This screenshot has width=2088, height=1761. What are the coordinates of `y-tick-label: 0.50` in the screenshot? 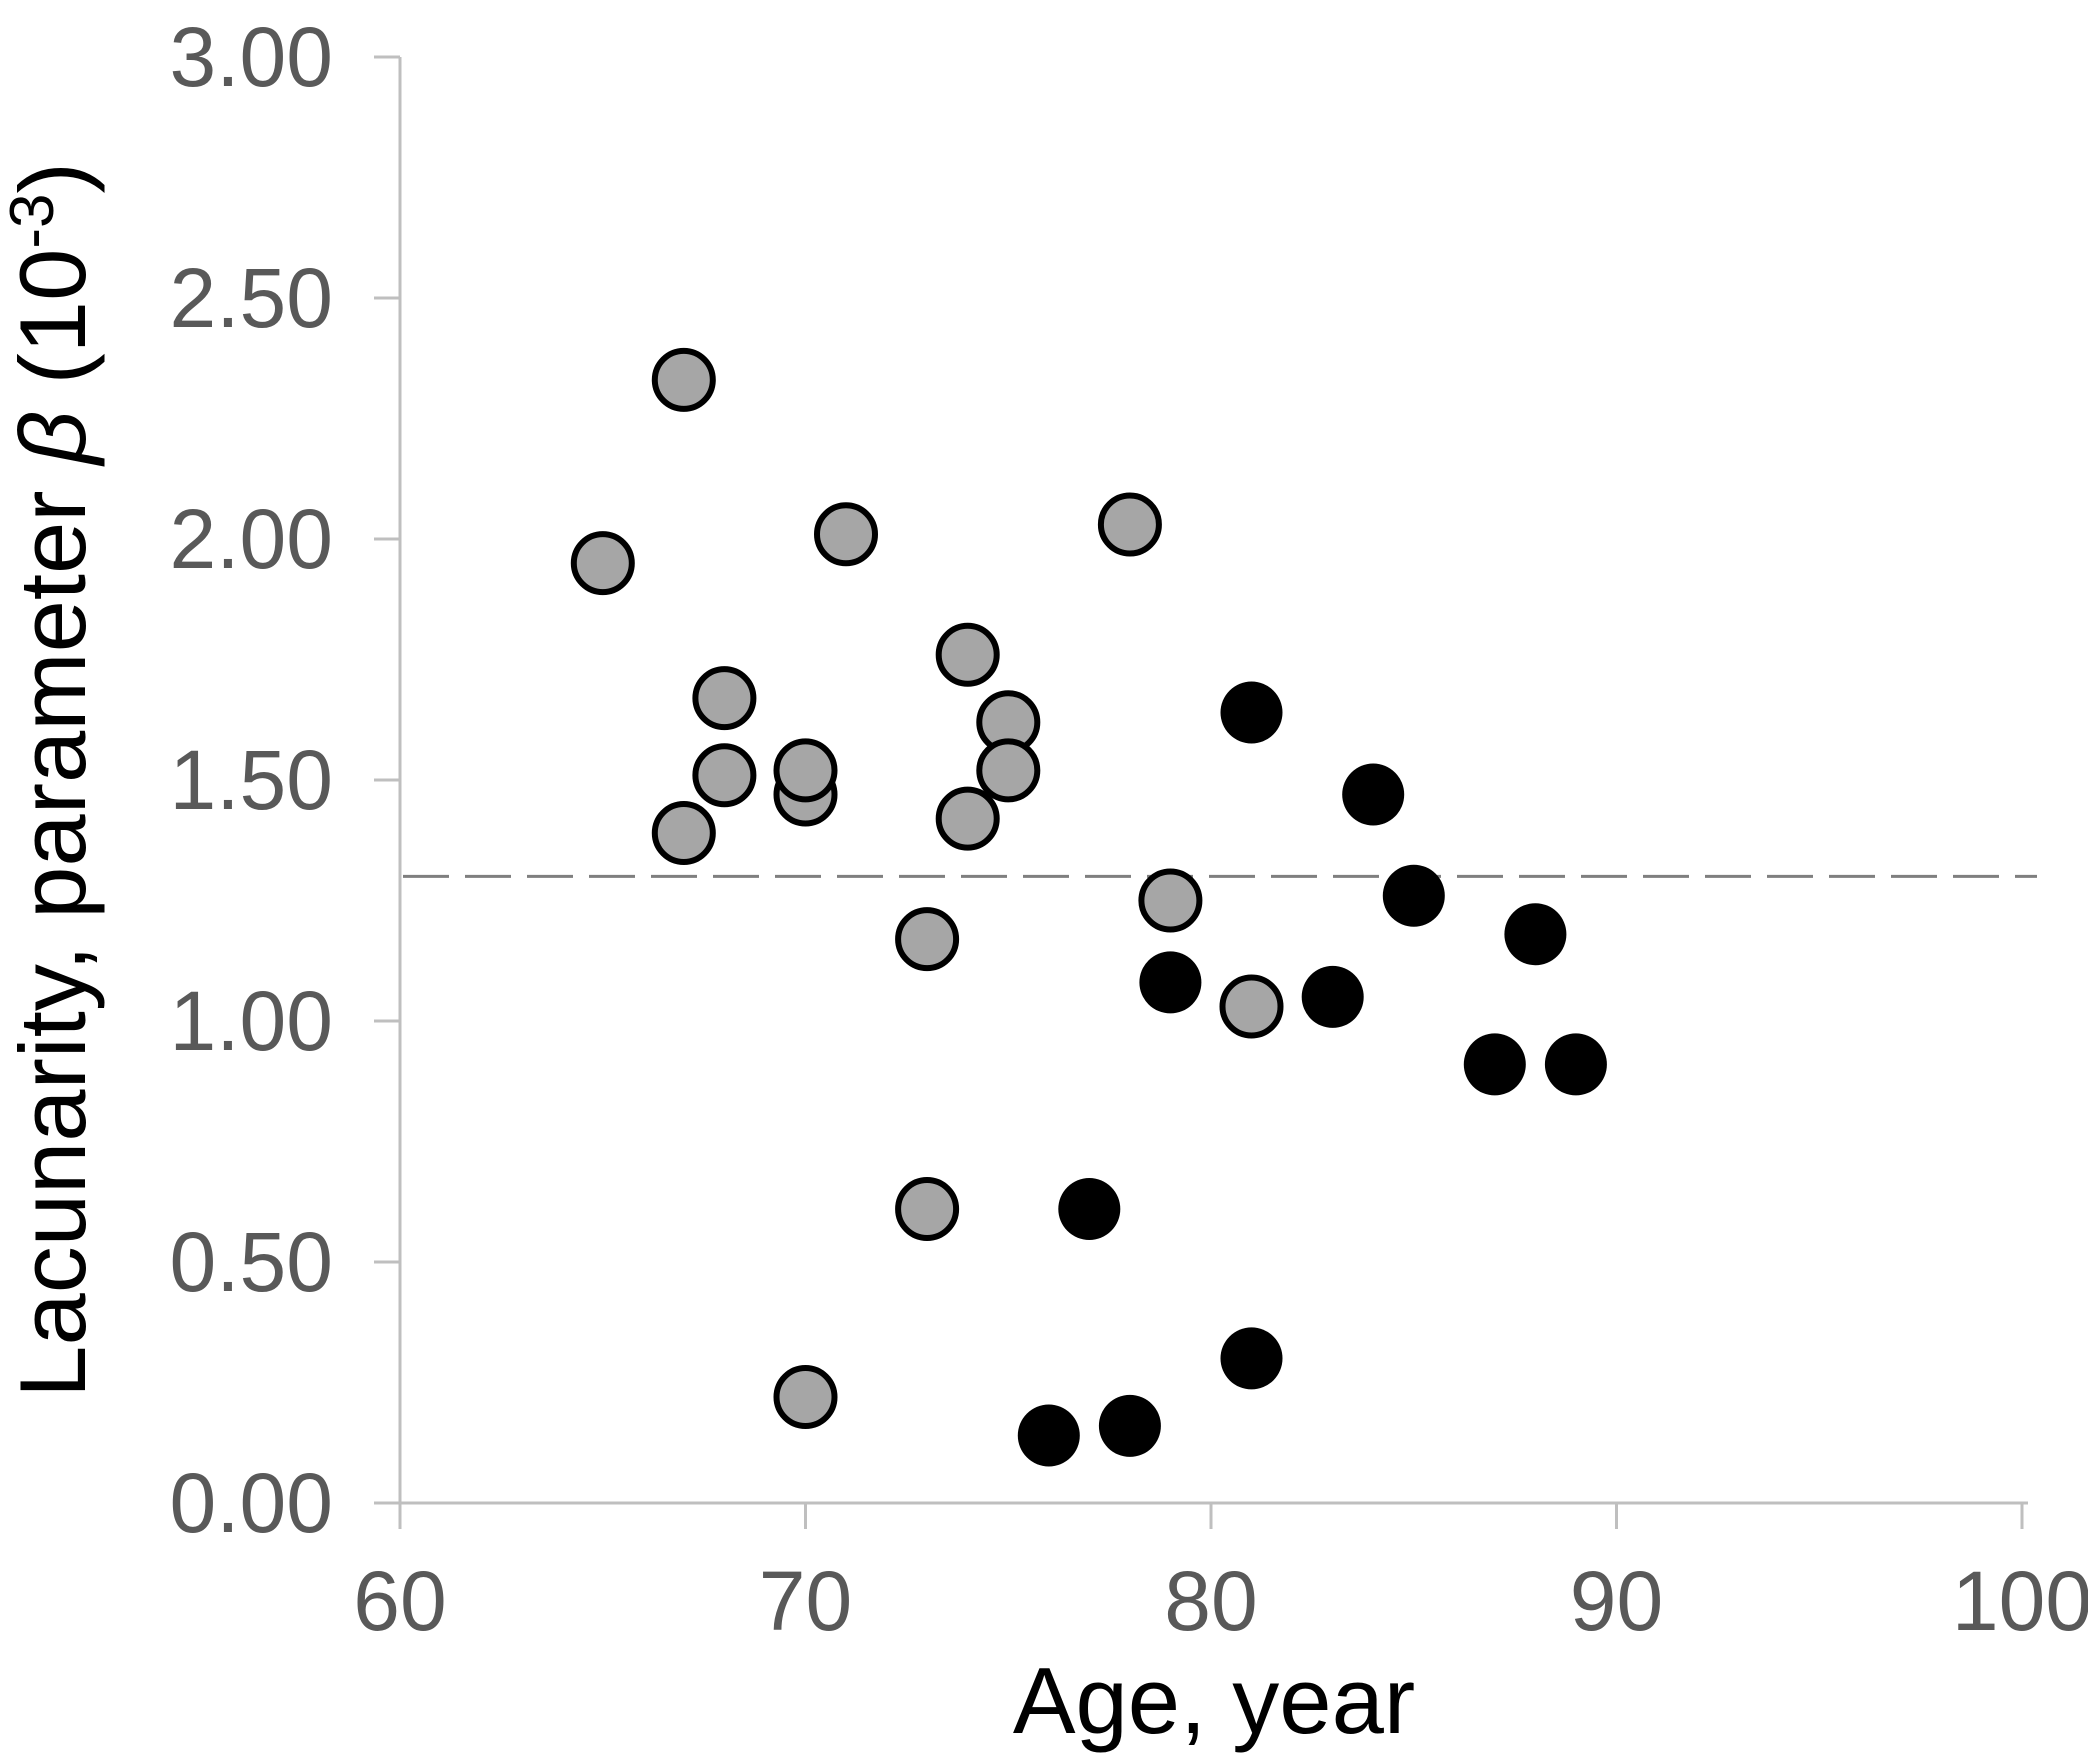 It's located at (252, 1262).